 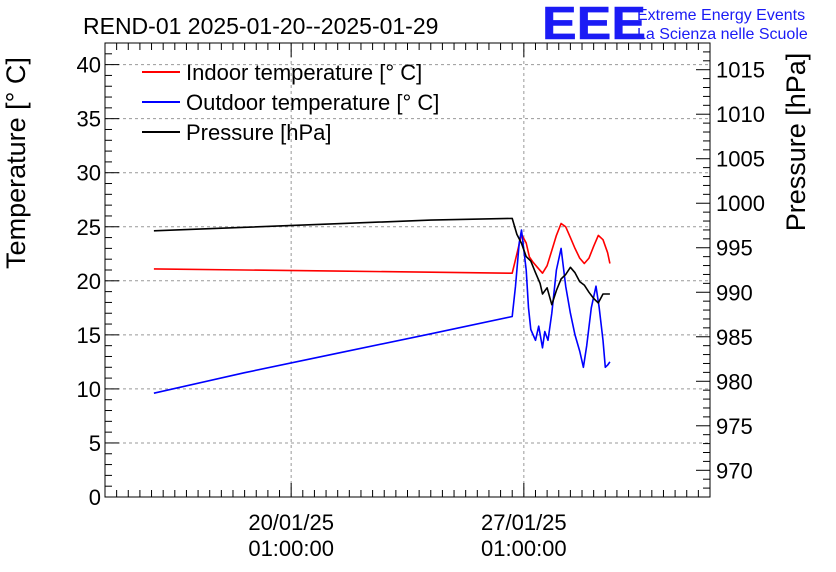 What do you see at coordinates (721, 15) in the screenshot?
I see `eee-tagline-1: Extreme Energy Events` at bounding box center [721, 15].